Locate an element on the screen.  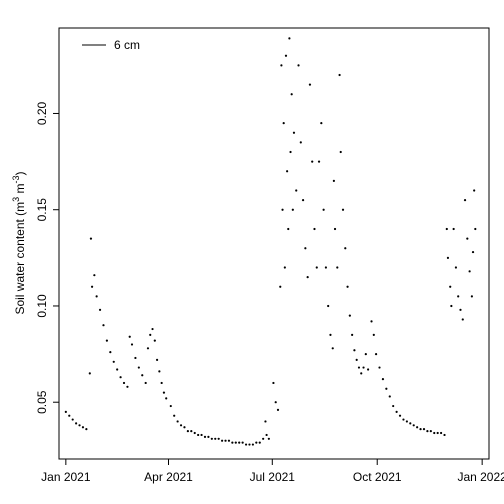
y-axis: 0.05 0.10 0.15 0.20 is located at coordinates (47, 257).